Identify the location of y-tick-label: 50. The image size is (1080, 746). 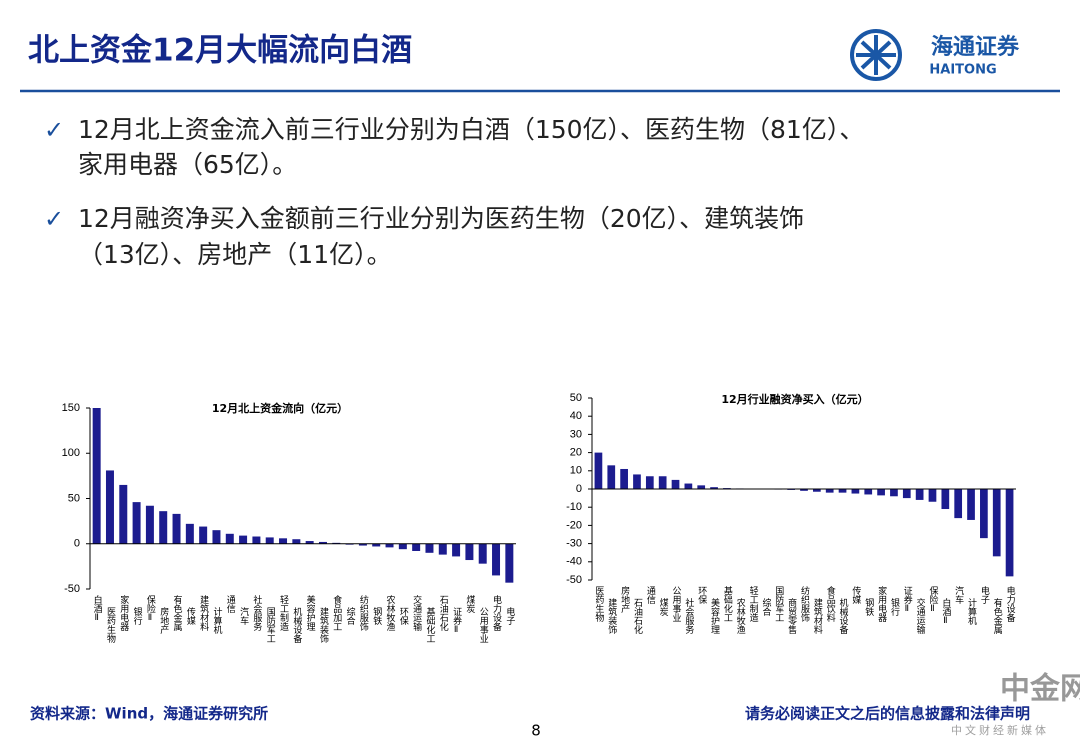
(74, 498).